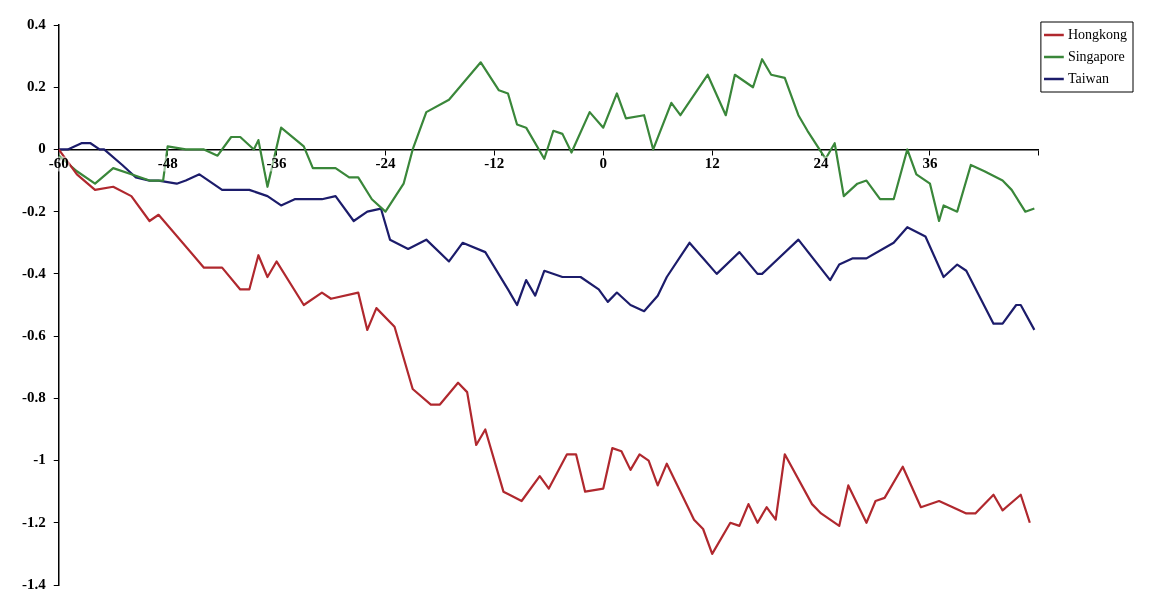  Describe the element at coordinates (603, 162) in the screenshot. I see `x-tick-label: 0` at that location.